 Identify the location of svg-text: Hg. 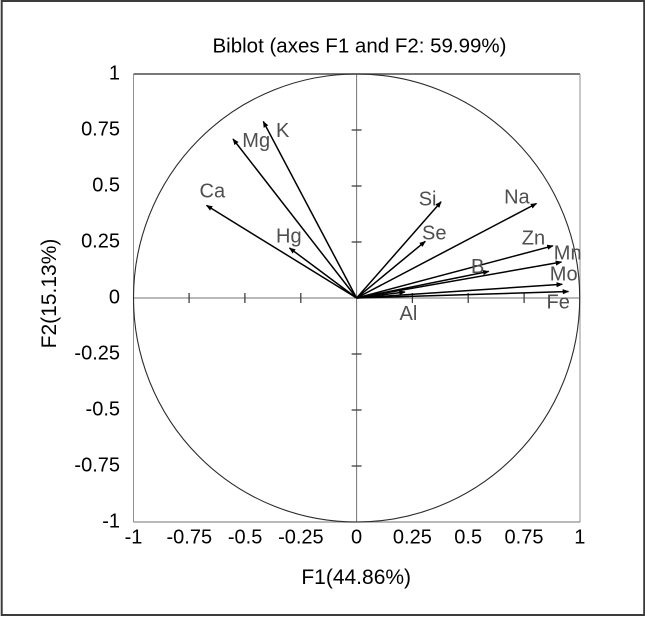
(289, 237).